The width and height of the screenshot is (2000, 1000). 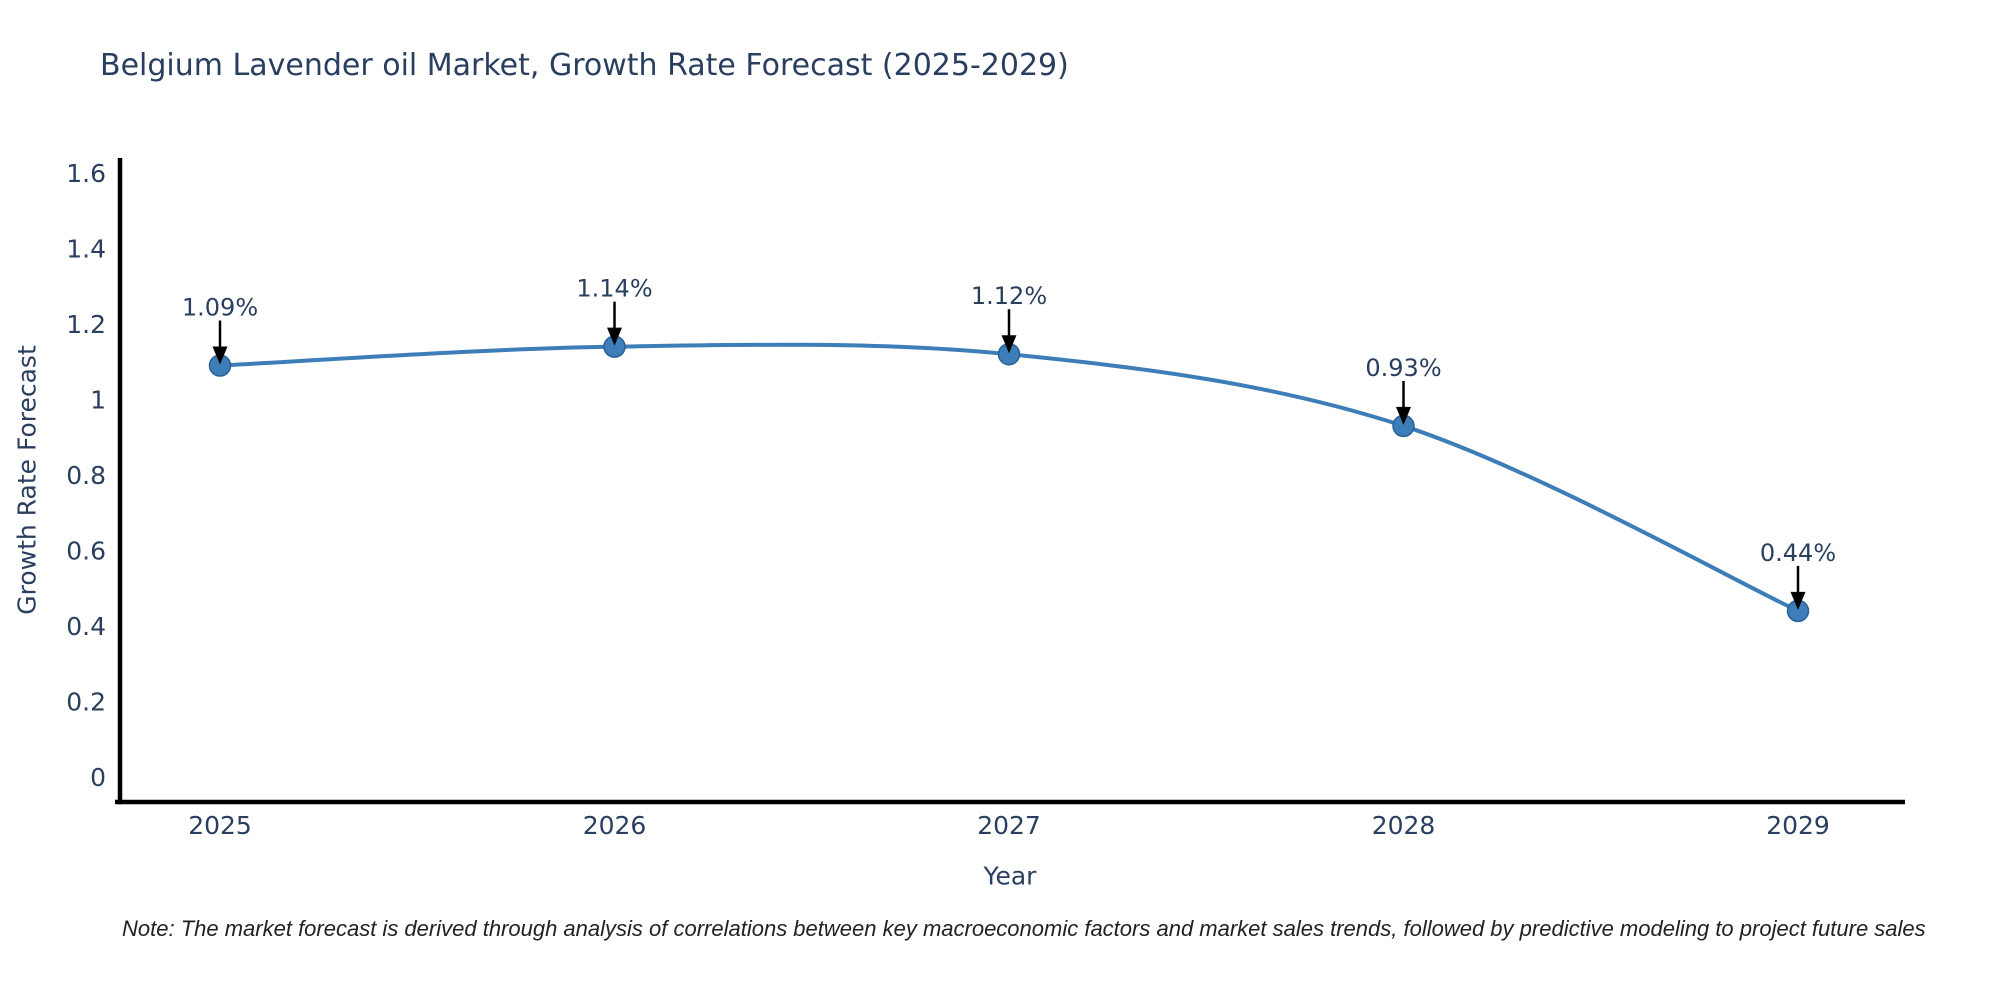 I want to click on y-tick-label: 0, so click(x=98, y=777).